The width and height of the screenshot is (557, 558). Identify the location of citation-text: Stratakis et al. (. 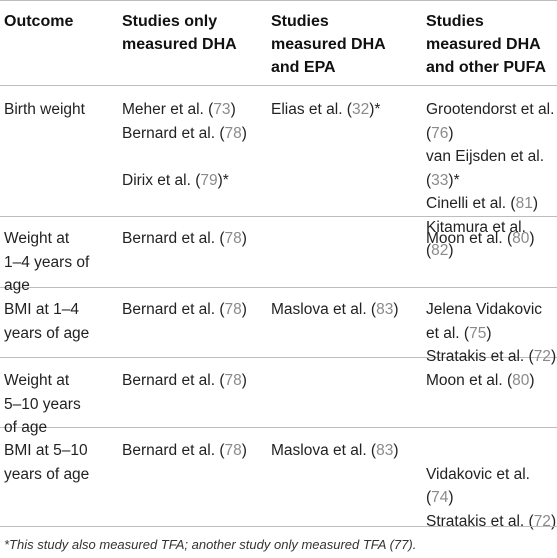
(480, 521).